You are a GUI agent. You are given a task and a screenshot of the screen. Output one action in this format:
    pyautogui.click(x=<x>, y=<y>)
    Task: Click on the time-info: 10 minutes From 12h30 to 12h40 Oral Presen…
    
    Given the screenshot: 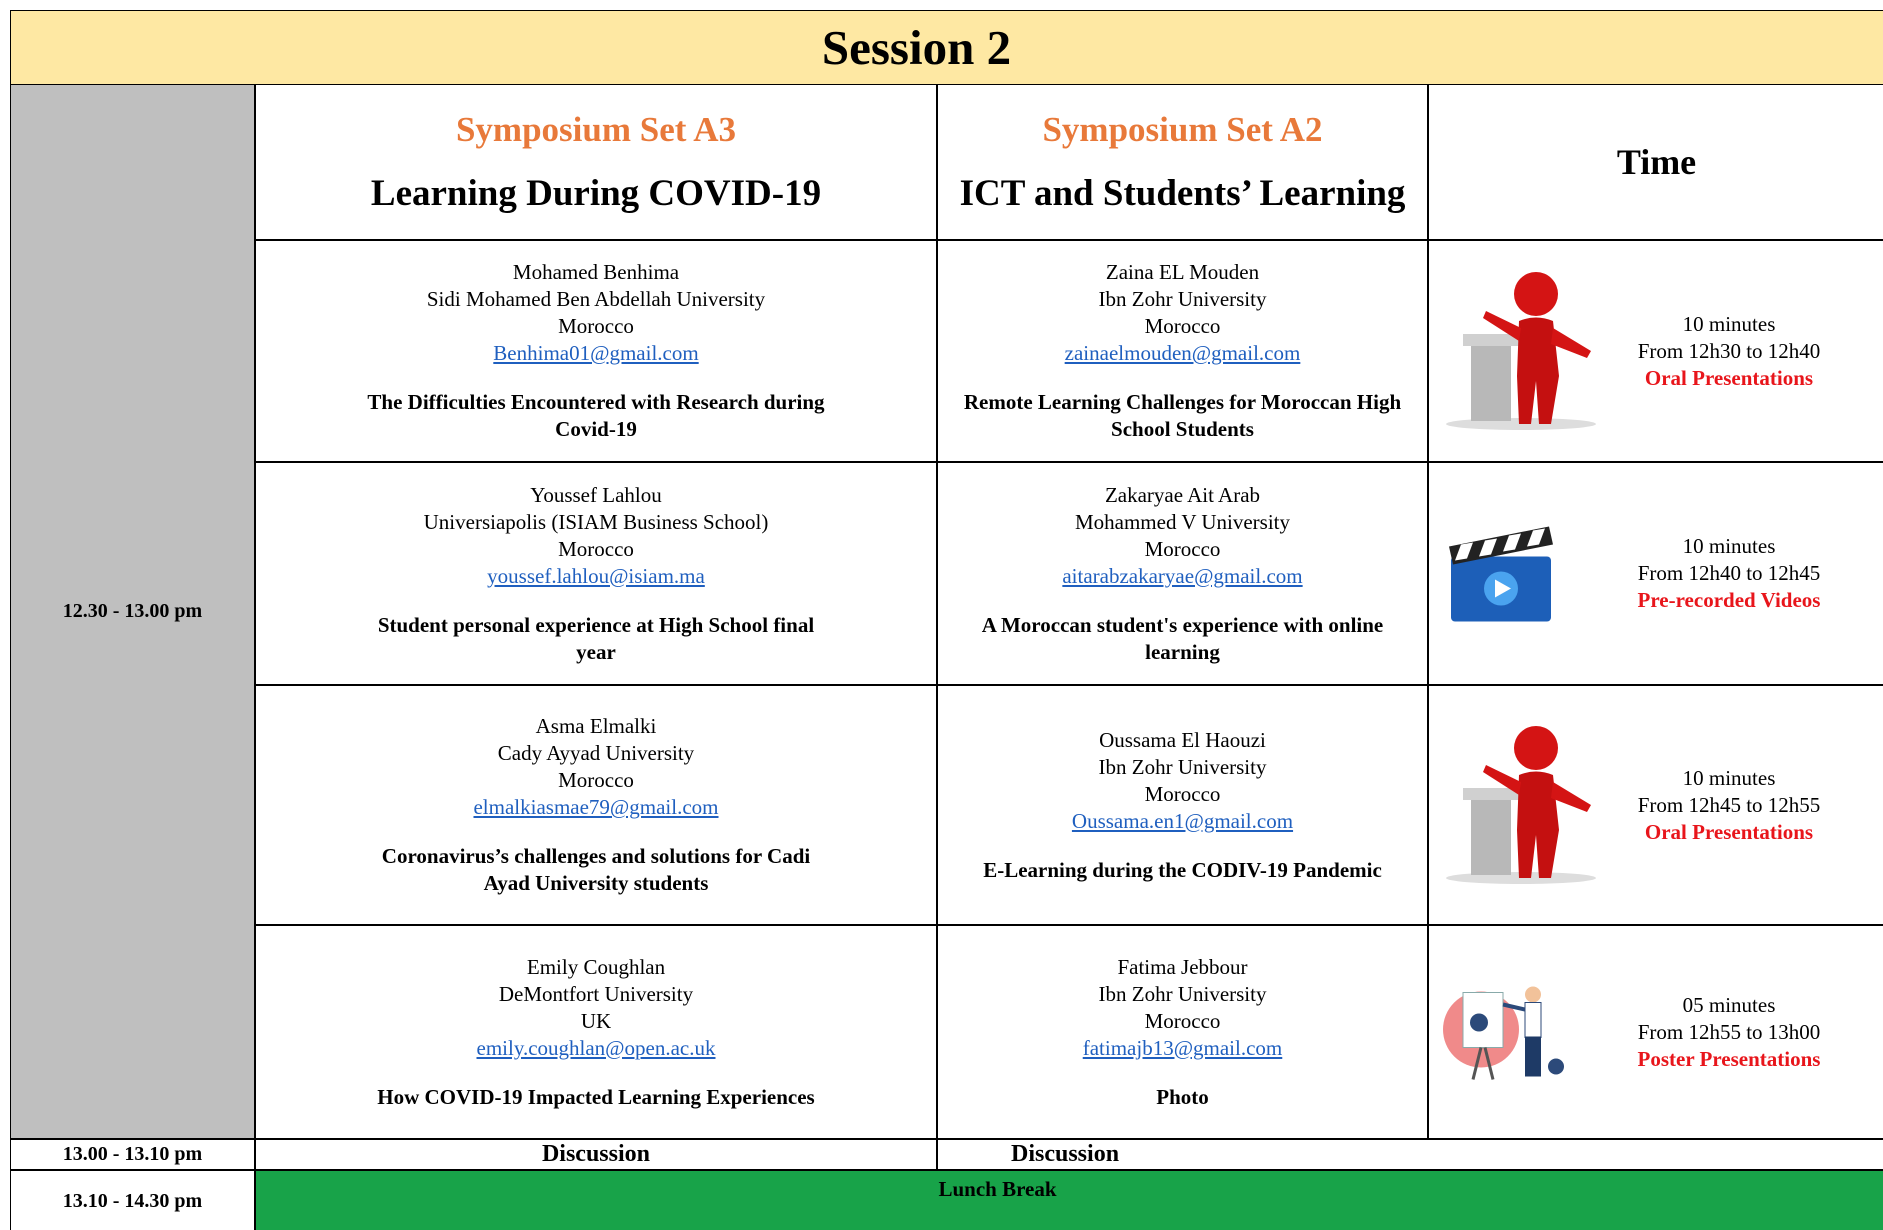 What is the action you would take?
    pyautogui.click(x=1729, y=351)
    